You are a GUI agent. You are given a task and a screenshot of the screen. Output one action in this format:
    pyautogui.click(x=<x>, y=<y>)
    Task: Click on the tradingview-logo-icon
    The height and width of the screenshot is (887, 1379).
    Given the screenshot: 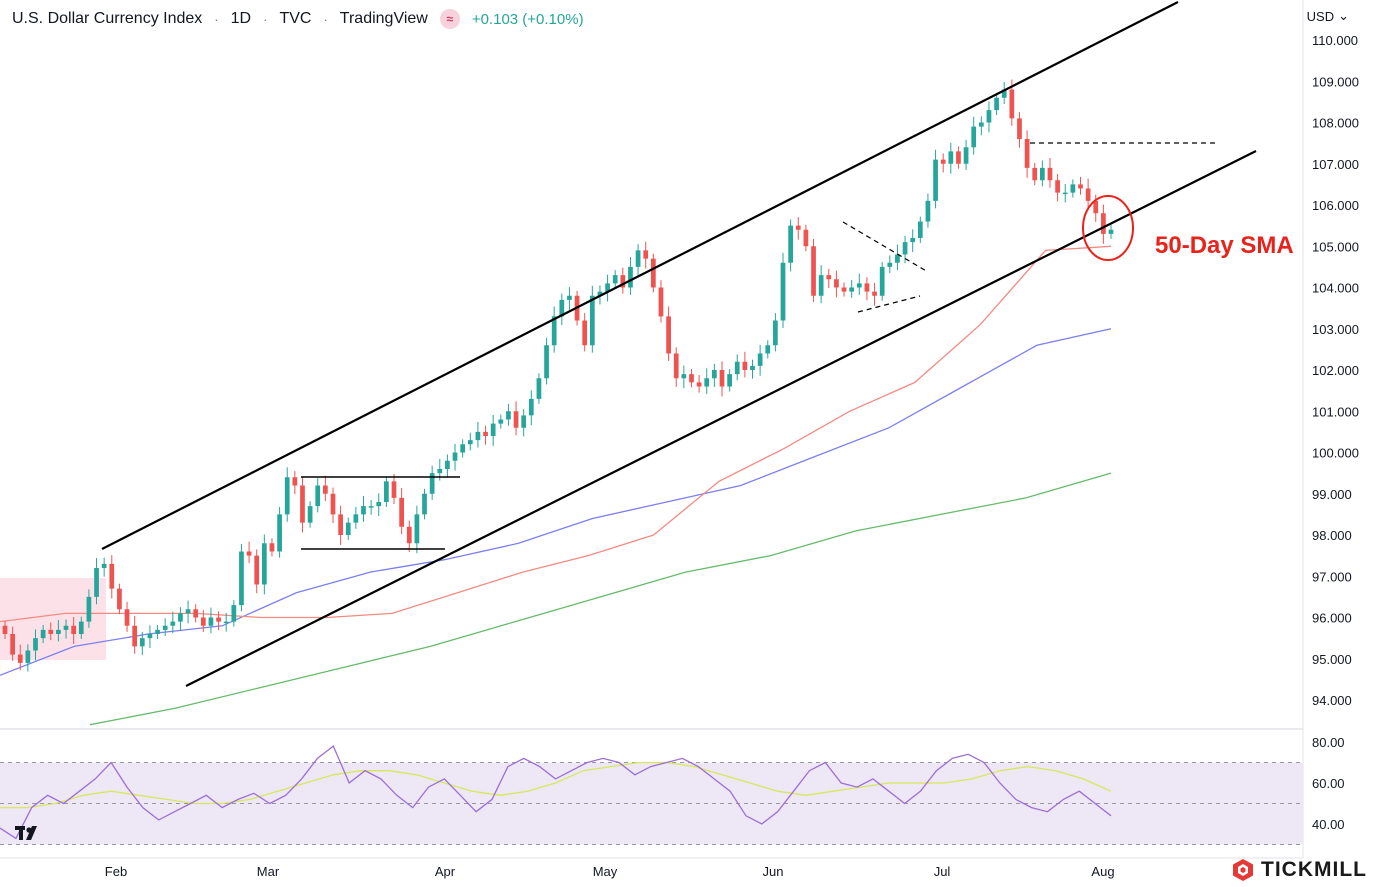 What is the action you would take?
    pyautogui.click(x=29, y=833)
    